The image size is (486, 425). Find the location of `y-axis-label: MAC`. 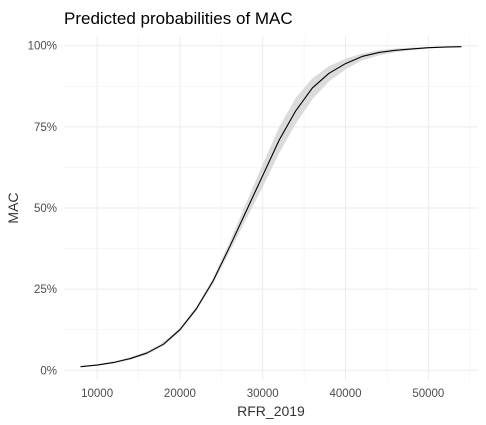

y-axis-label: MAC is located at coordinates (13, 207).